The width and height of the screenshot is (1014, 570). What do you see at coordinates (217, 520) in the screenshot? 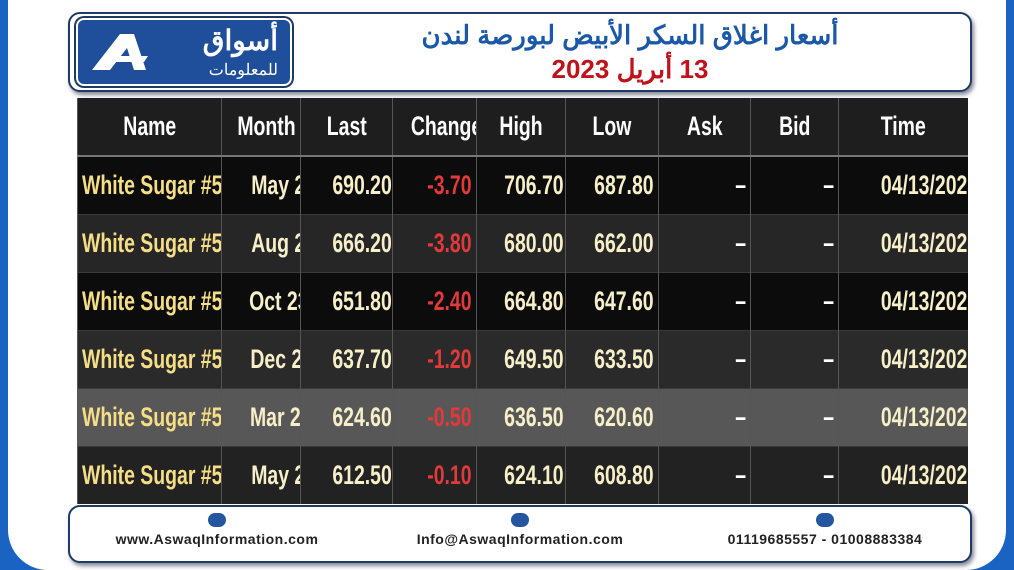
I see `globe-icon` at bounding box center [217, 520].